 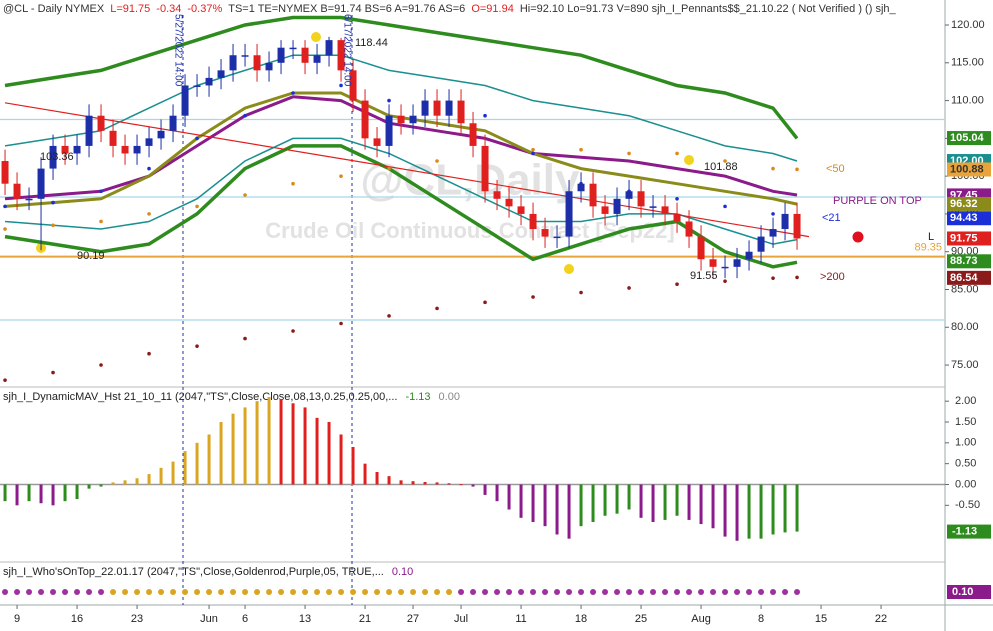 What do you see at coordinates (831, 218) in the screenshot?
I see `annotation: <21` at bounding box center [831, 218].